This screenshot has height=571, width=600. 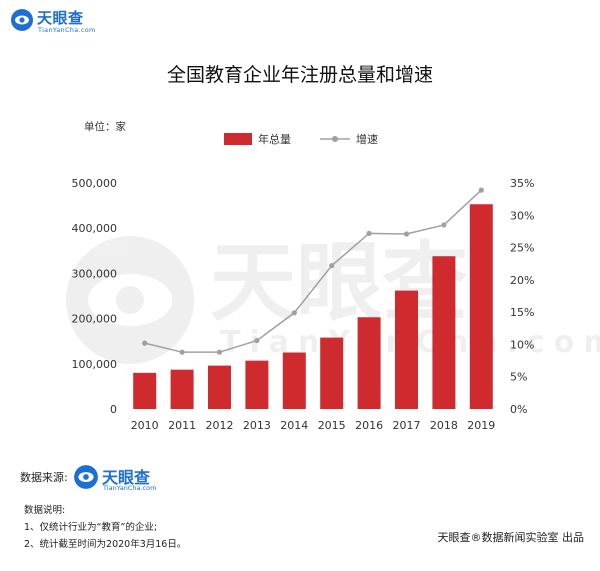 I want to click on left-axis: 0 100,000 200,000 300,000 400,000 500,000, so click(x=95, y=296).